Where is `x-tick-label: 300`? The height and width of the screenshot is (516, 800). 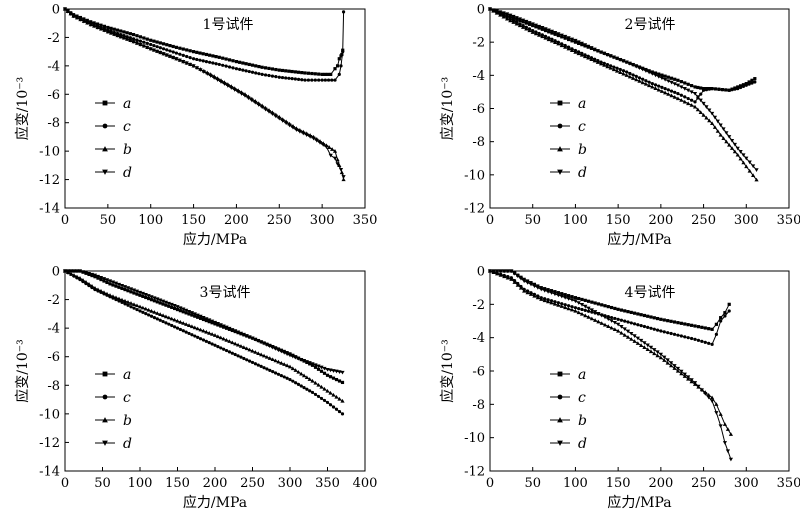 x-tick-label: 300 is located at coordinates (290, 483).